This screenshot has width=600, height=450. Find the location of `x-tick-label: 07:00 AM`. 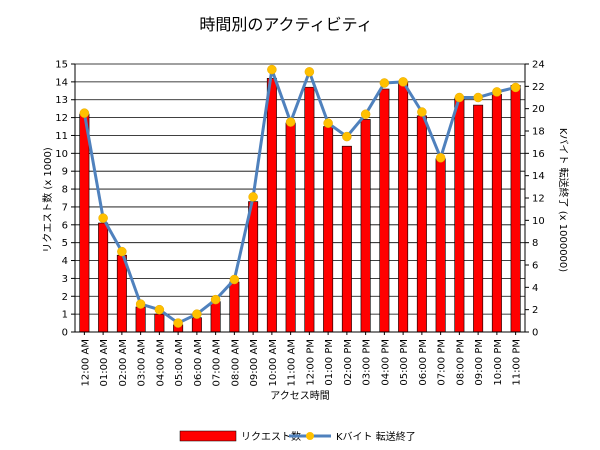

x-tick-label: 07:00 AM is located at coordinates (217, 362).